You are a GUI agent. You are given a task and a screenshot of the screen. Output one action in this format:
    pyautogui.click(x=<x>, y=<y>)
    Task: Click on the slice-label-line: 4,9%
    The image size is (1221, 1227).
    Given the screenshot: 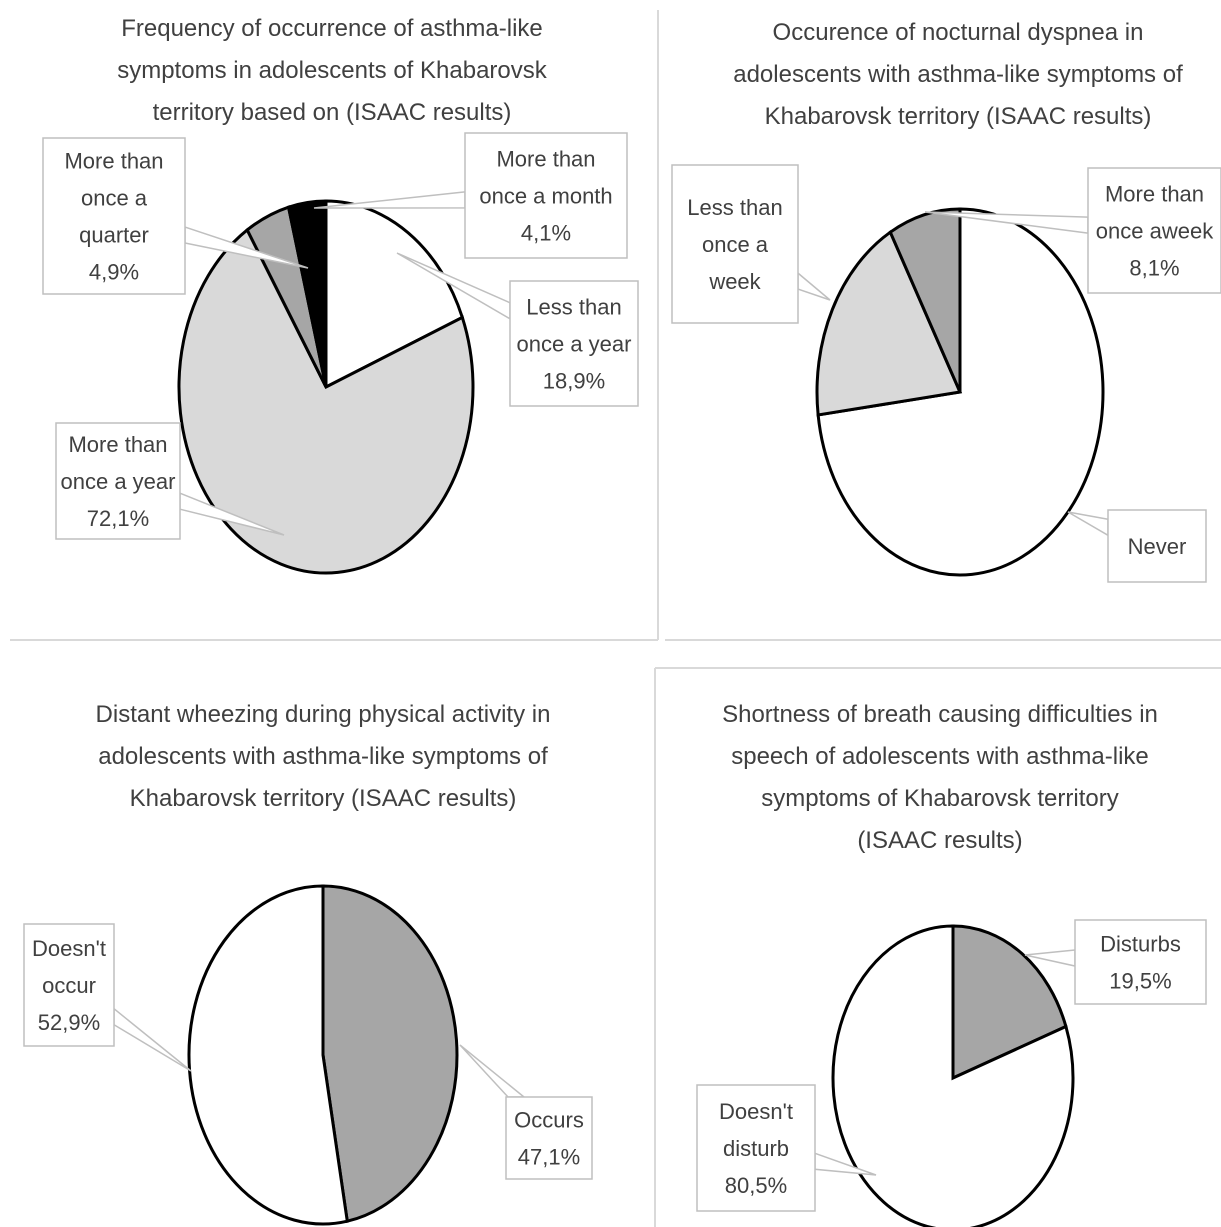 What is the action you would take?
    pyautogui.click(x=114, y=272)
    